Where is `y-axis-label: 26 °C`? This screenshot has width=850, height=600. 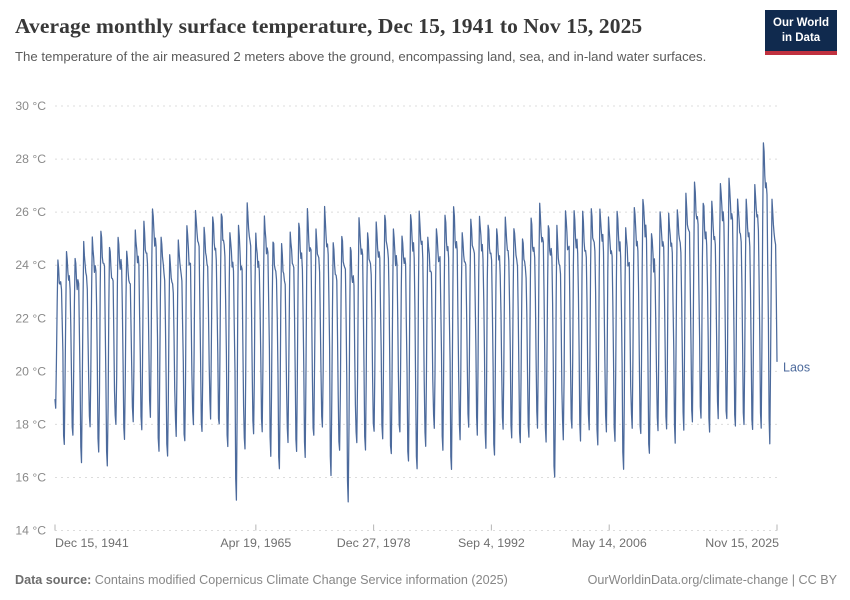 y-axis-label: 26 °C is located at coordinates (30, 212).